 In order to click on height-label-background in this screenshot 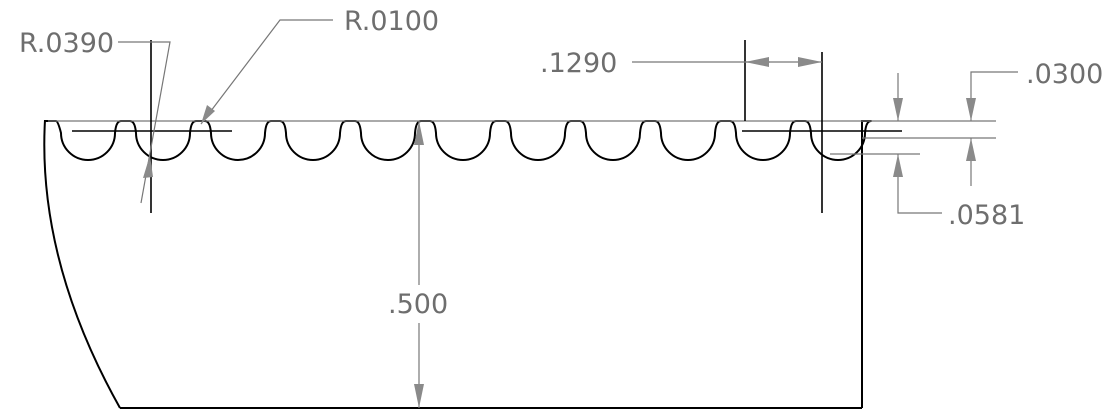, I will do `click(421, 304)`.